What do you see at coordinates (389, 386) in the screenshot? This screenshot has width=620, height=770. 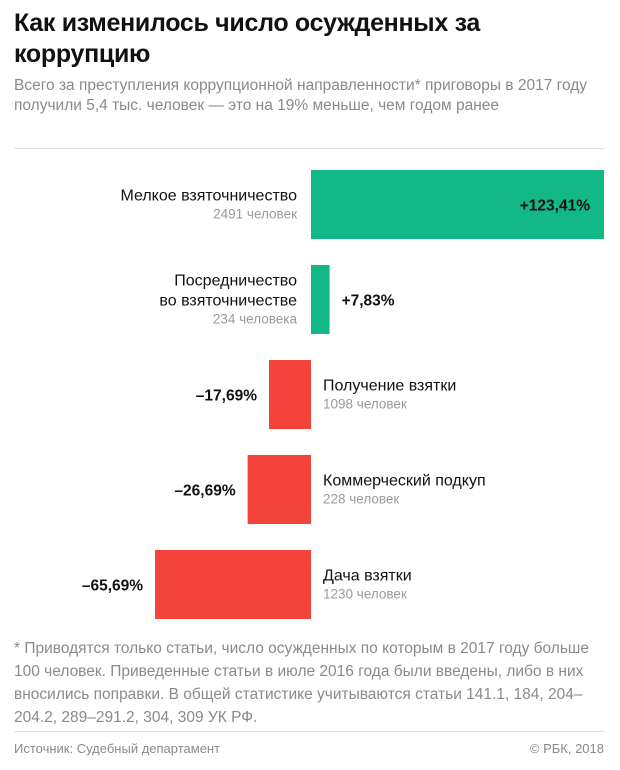 I see `category-label-2-0: Получение взятки` at bounding box center [389, 386].